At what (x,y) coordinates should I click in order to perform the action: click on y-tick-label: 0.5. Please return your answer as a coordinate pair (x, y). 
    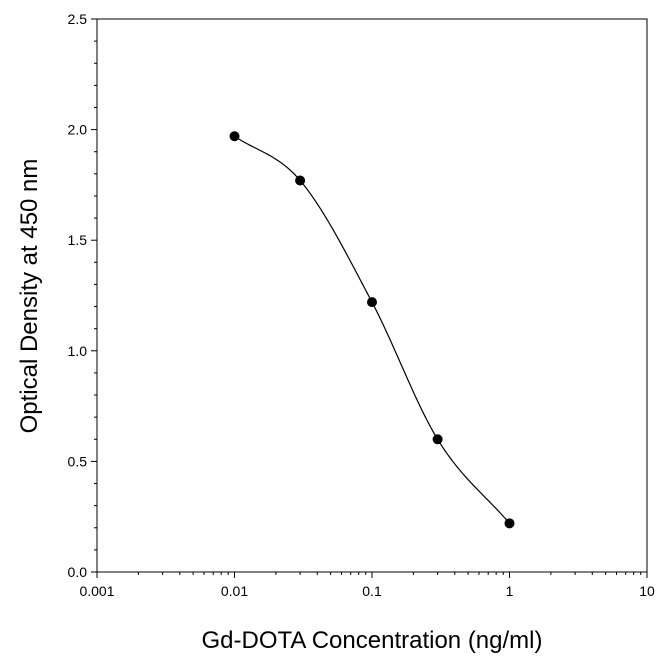
    Looking at the image, I should click on (78, 461).